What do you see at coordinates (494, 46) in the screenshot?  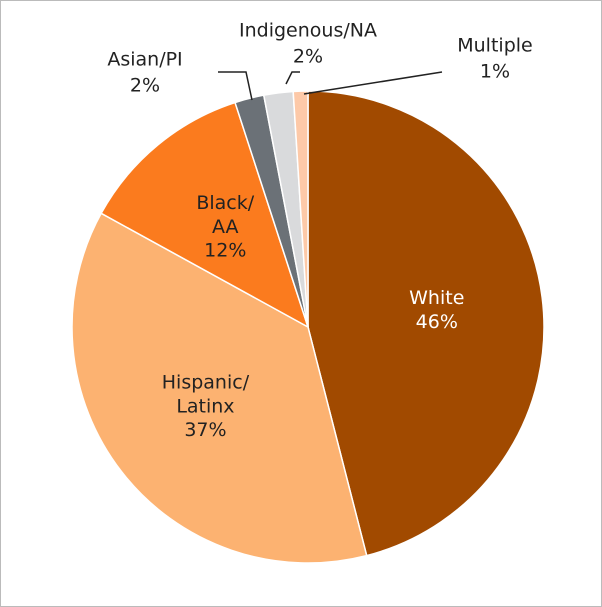 I see `slice-label: Multiple` at bounding box center [494, 46].